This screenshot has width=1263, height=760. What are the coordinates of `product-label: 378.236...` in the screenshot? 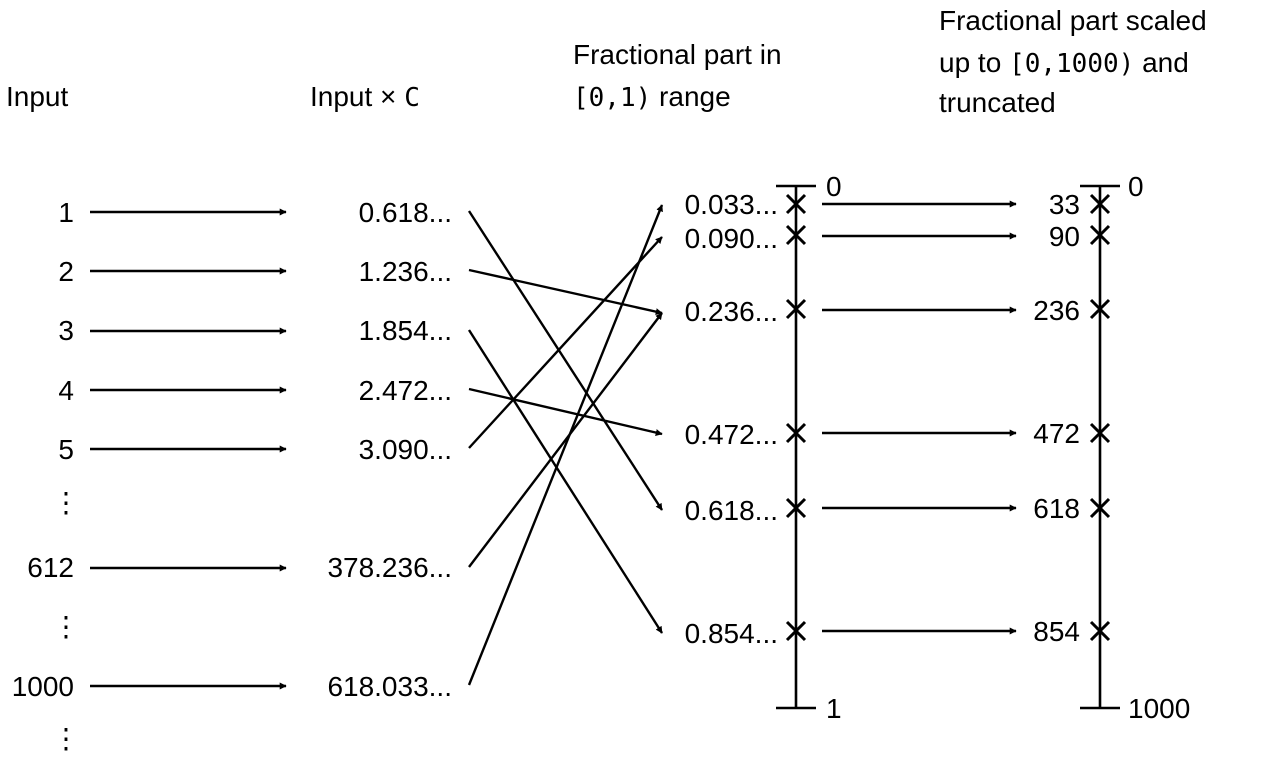 It's located at (389, 567).